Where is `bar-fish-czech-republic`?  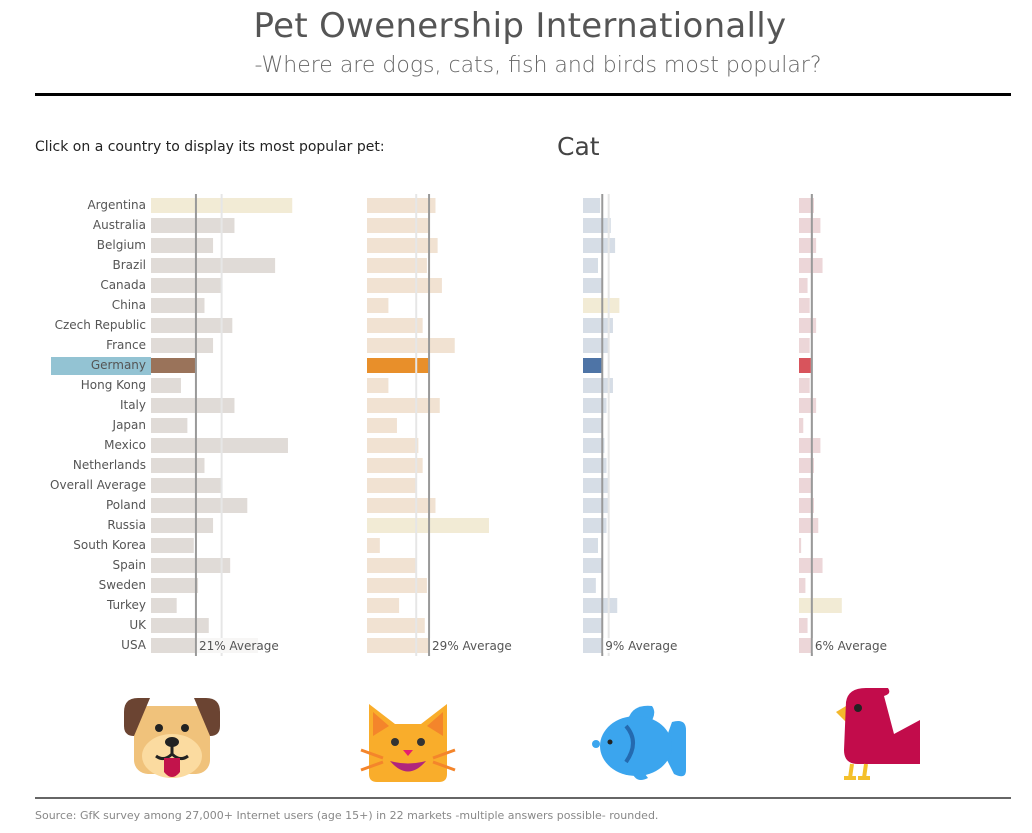 bar-fish-czech-republic is located at coordinates (598, 325).